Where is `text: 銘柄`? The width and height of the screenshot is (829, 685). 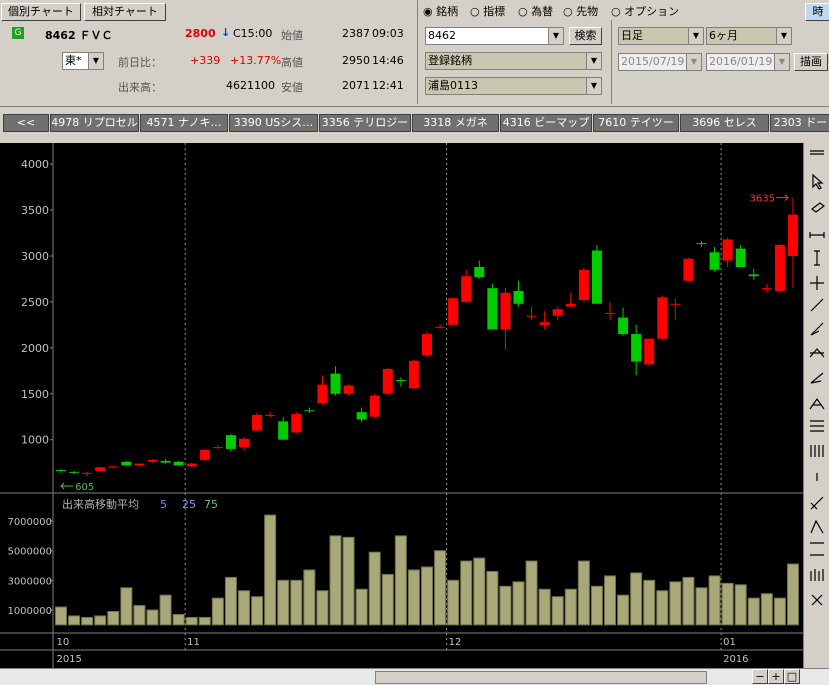
text: 銘柄 is located at coordinates (447, 11).